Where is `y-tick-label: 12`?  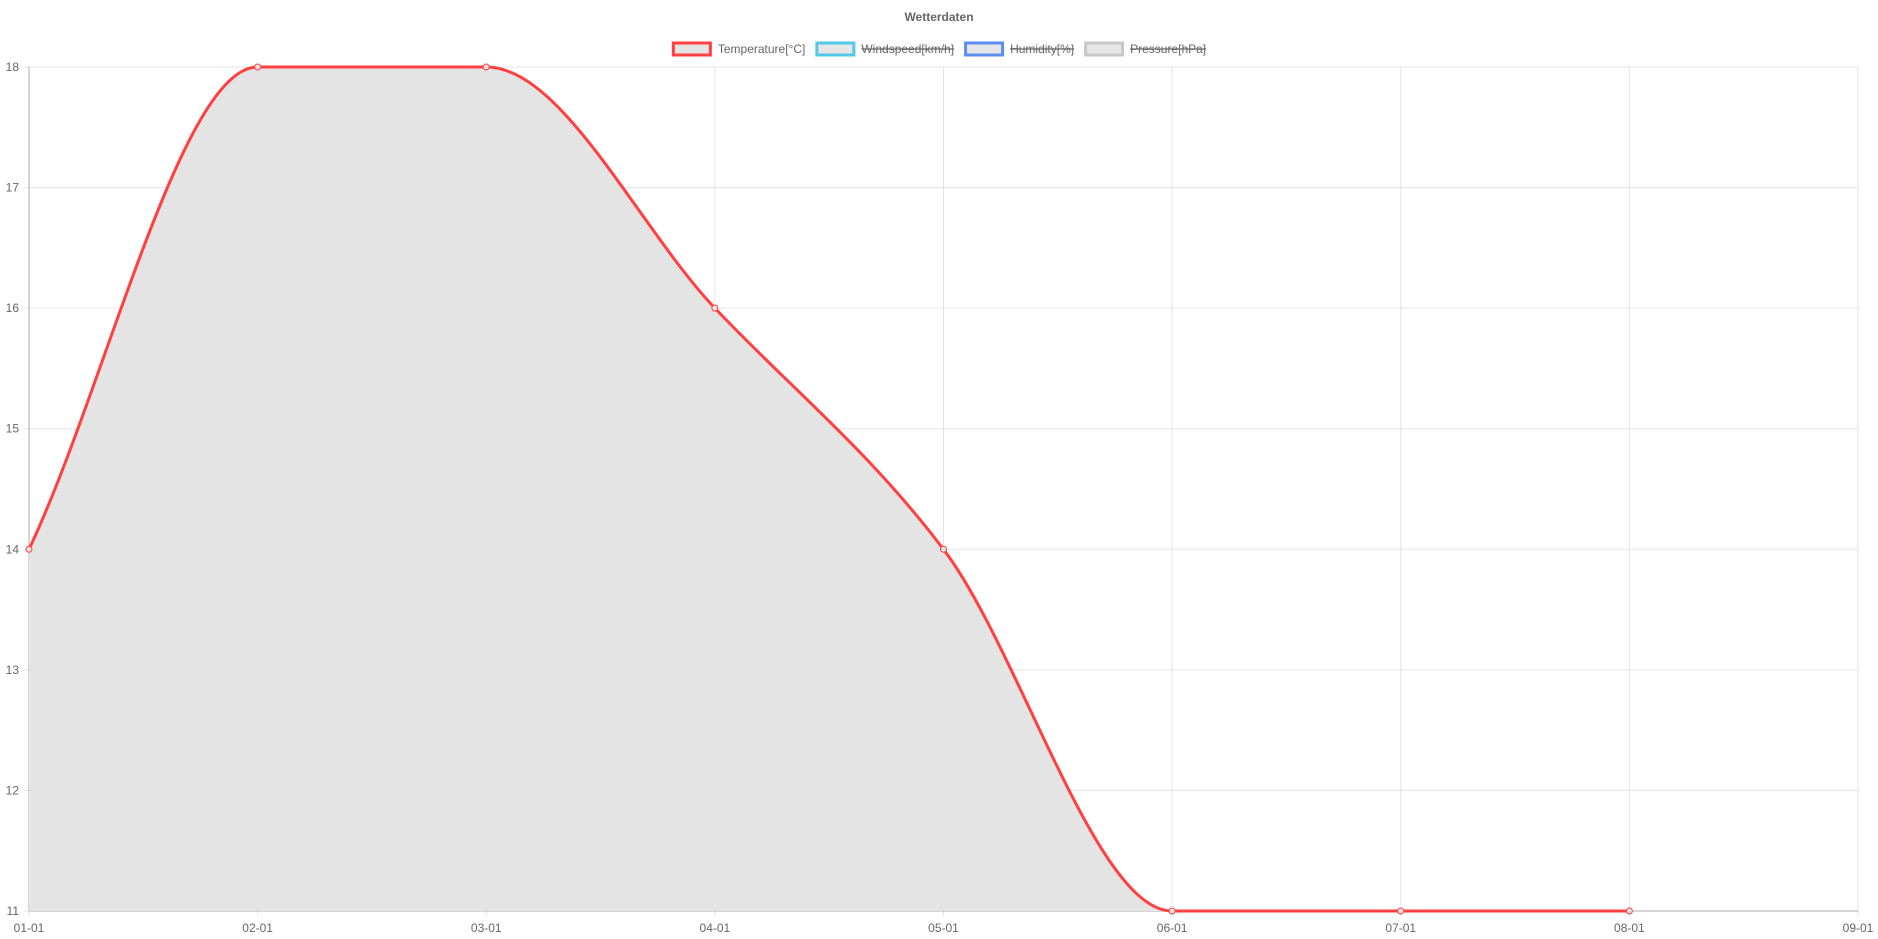 y-tick-label: 12 is located at coordinates (13, 790).